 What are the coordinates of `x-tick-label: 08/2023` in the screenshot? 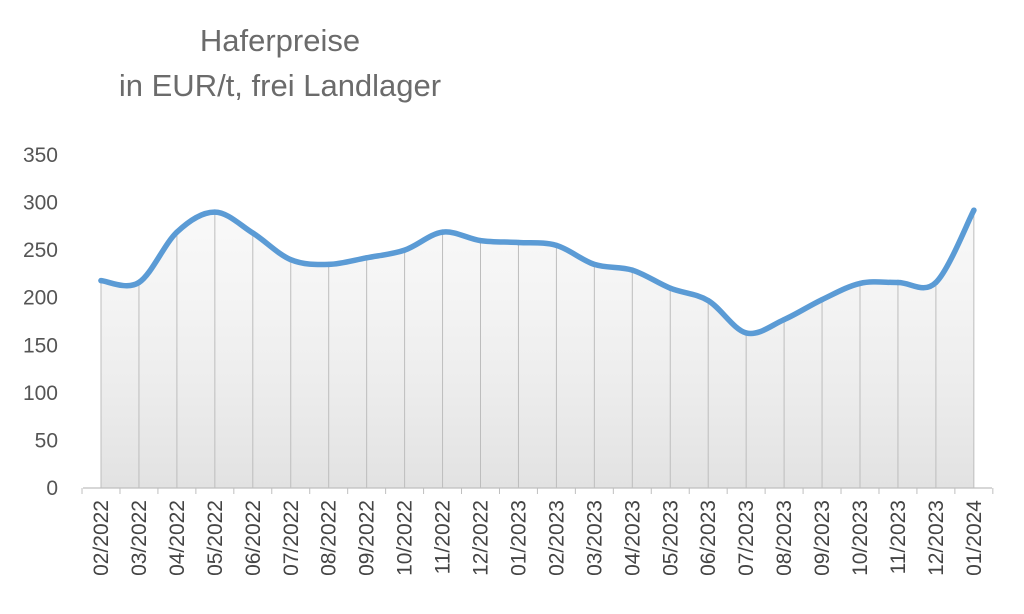 It's located at (784, 538).